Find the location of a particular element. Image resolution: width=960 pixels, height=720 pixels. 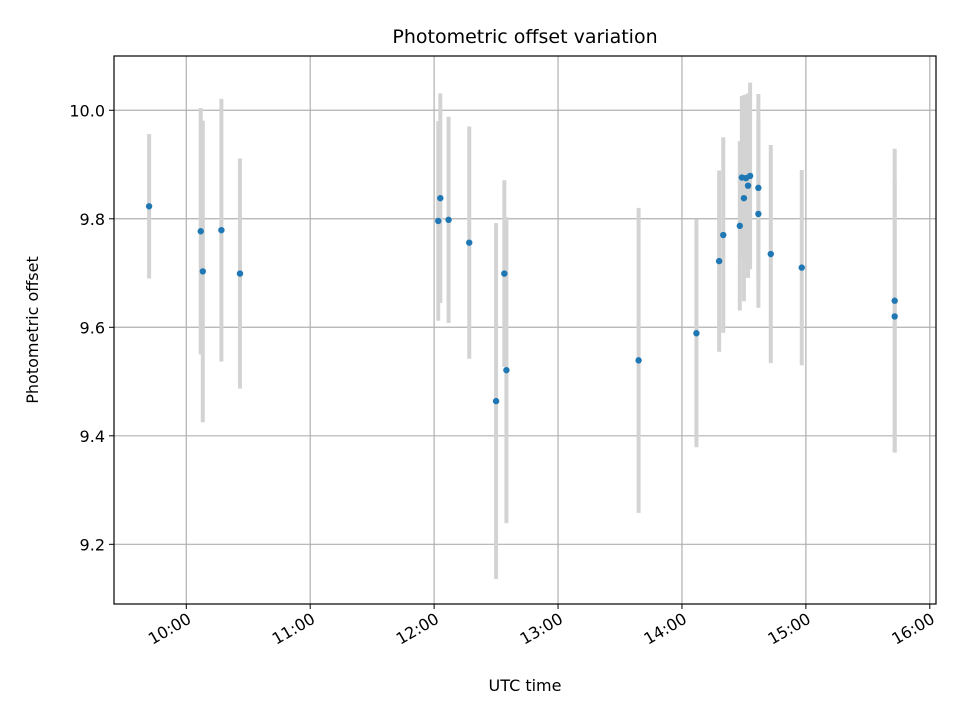

y-axis-label: Photometric offset is located at coordinates (32, 330).